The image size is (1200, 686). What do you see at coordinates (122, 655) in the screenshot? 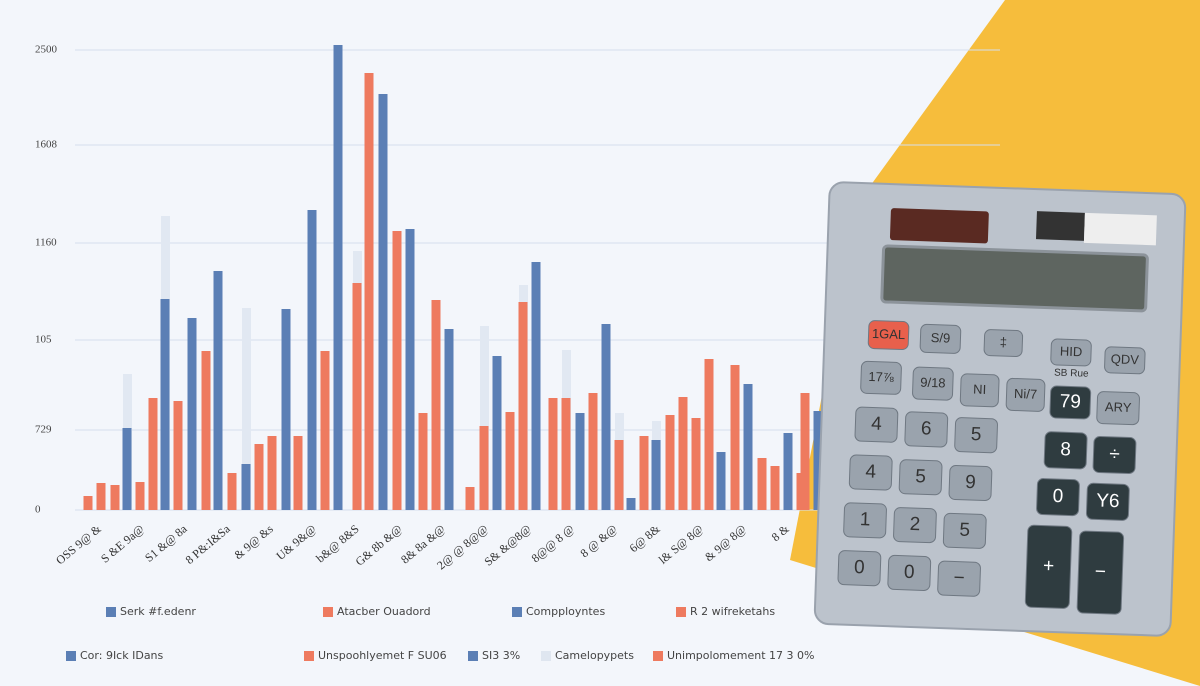
I see `legend-label: Cor: 9Ick IDans` at bounding box center [122, 655].